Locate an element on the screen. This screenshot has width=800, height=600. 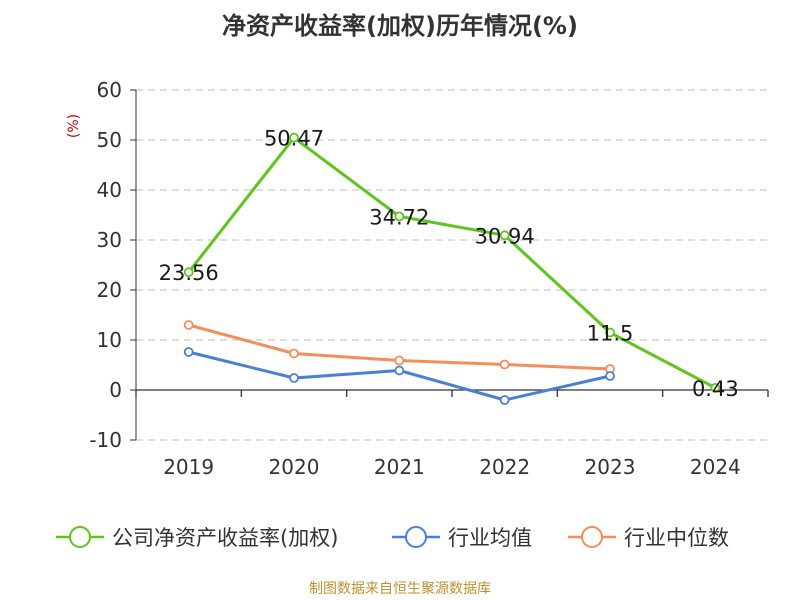
data-label: 34.72 is located at coordinates (399, 217).